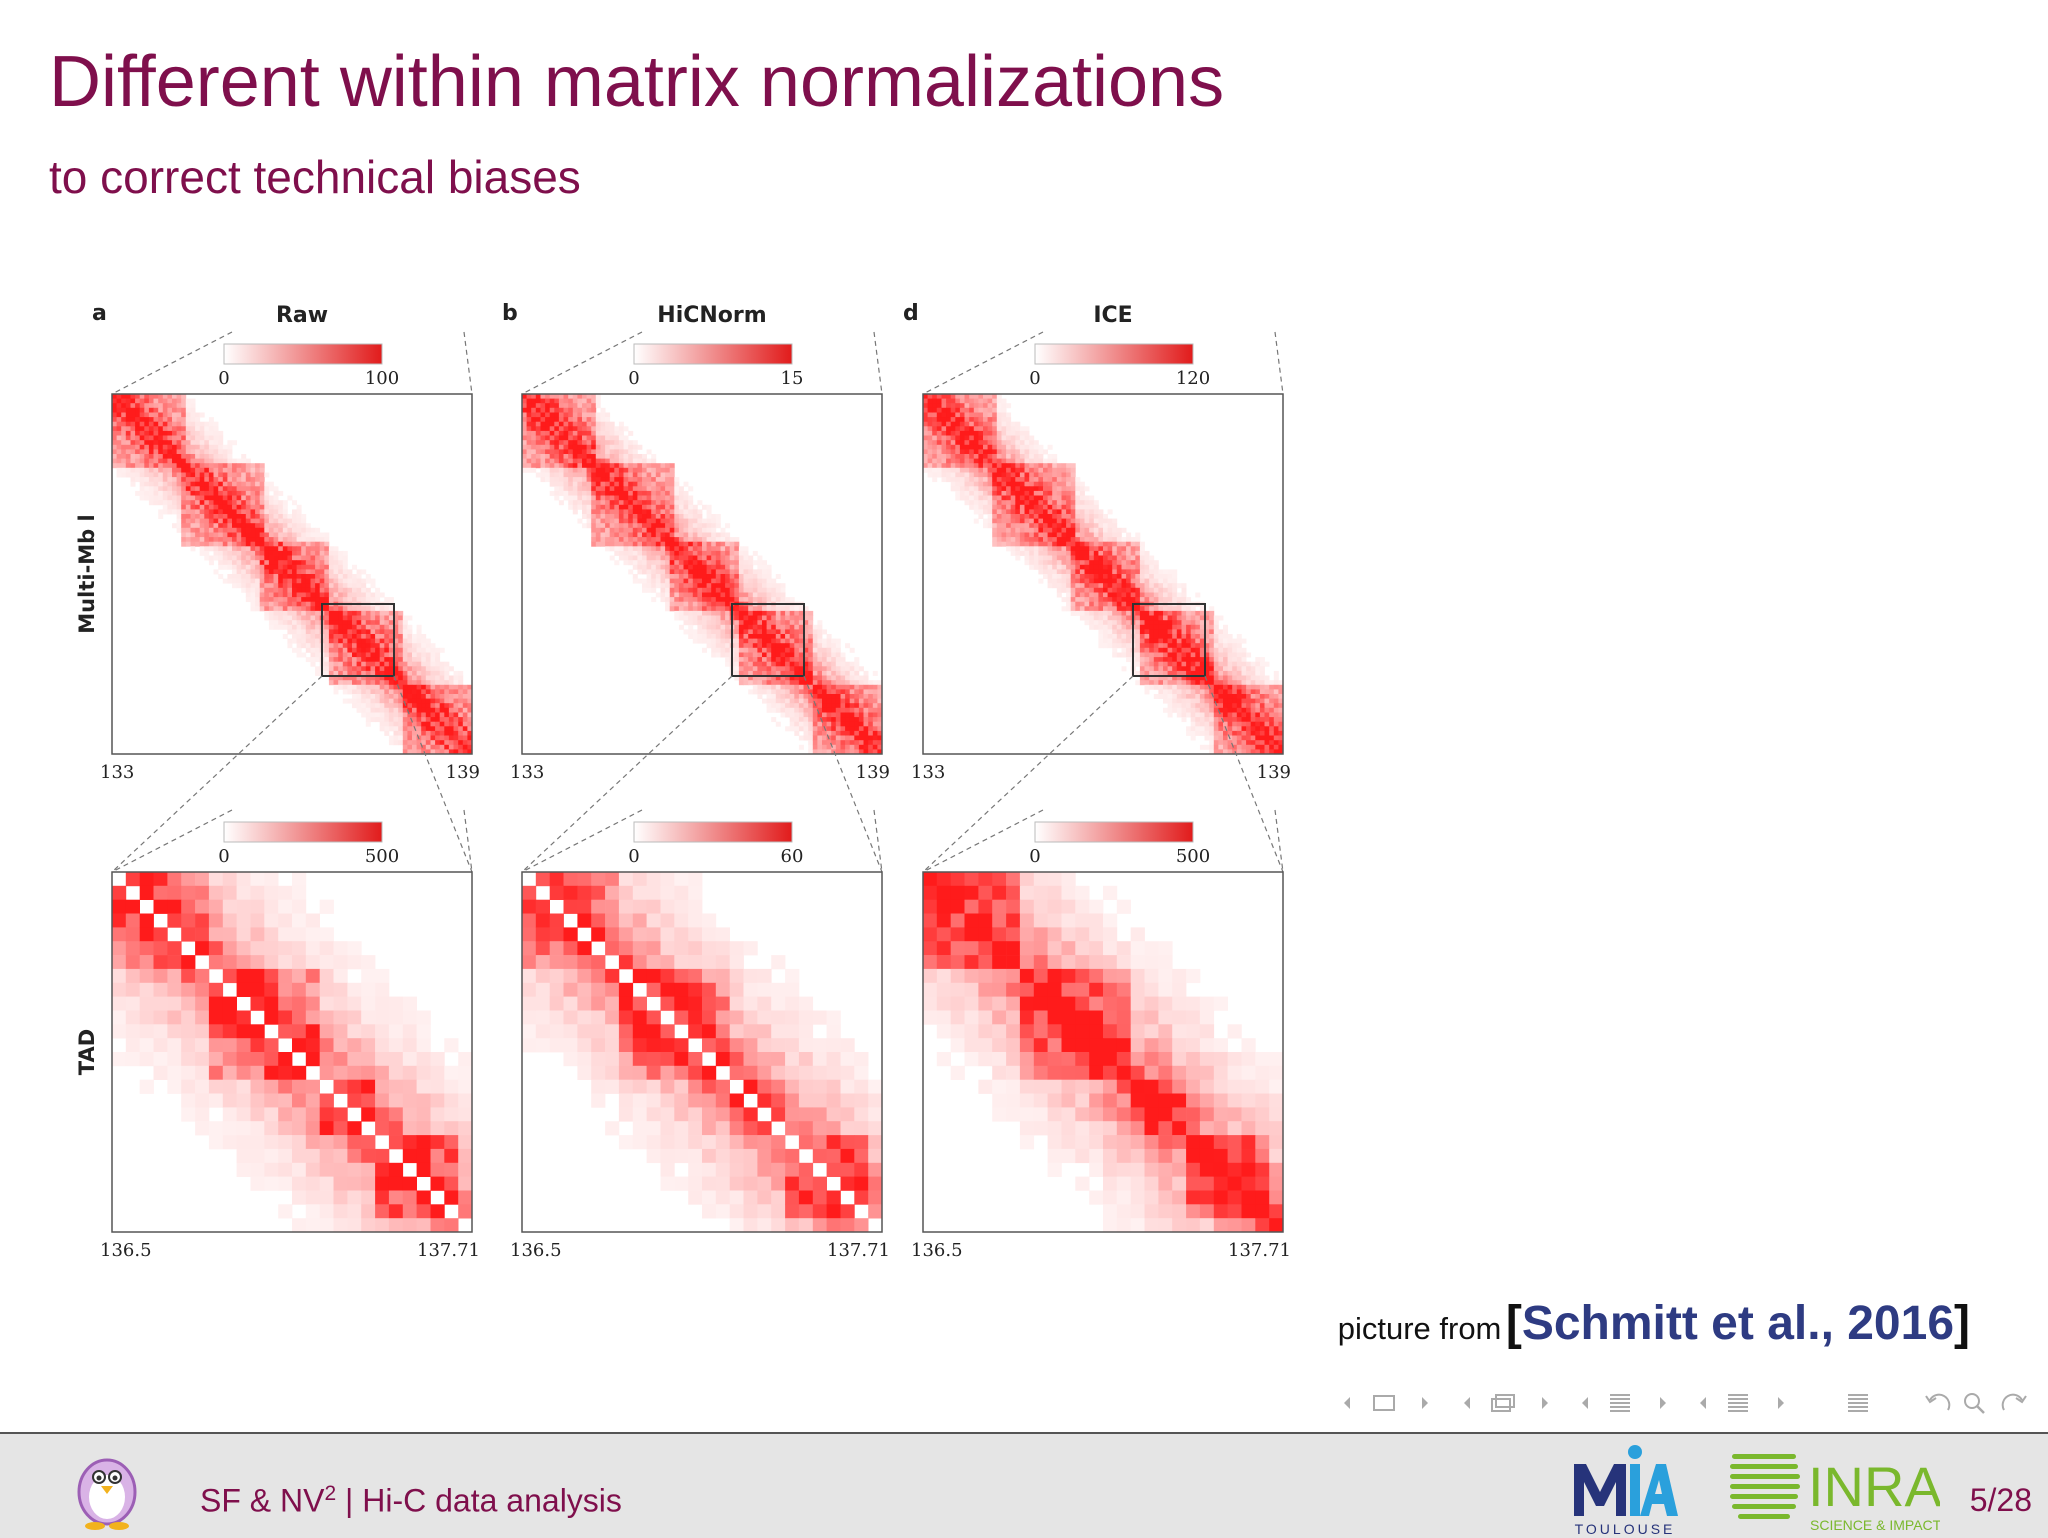 The width and height of the screenshot is (2048, 1538). Describe the element at coordinates (1874, 1486) in the screenshot. I see `inra-logo-text: INRA` at that location.